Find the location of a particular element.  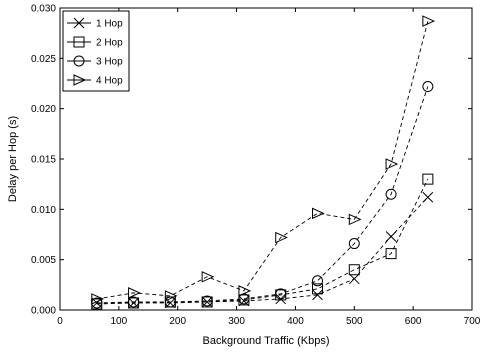

legend-entry: 2 Hop is located at coordinates (95, 42).